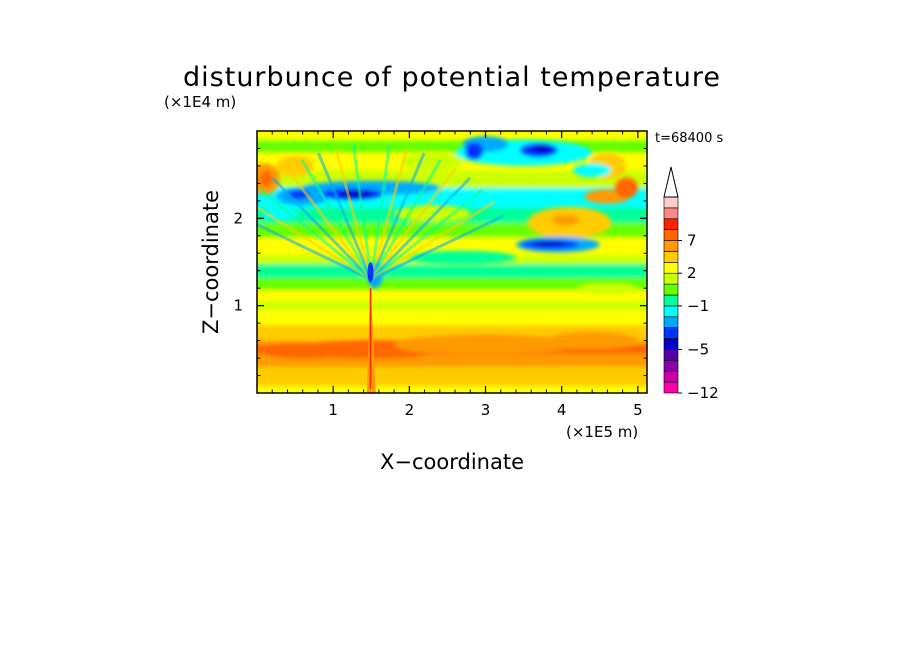 The width and height of the screenshot is (904, 654). What do you see at coordinates (692, 241) in the screenshot?
I see `colorbar-tick-label: 7` at bounding box center [692, 241].